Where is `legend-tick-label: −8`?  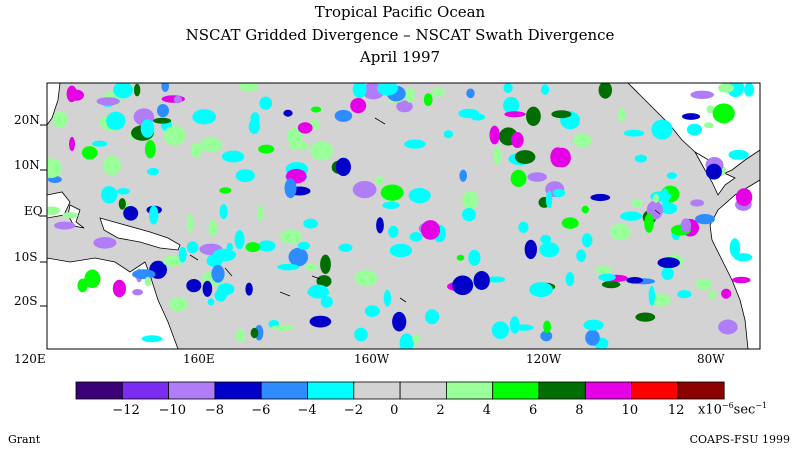
legend-tick-label: −8 is located at coordinates (214, 410).